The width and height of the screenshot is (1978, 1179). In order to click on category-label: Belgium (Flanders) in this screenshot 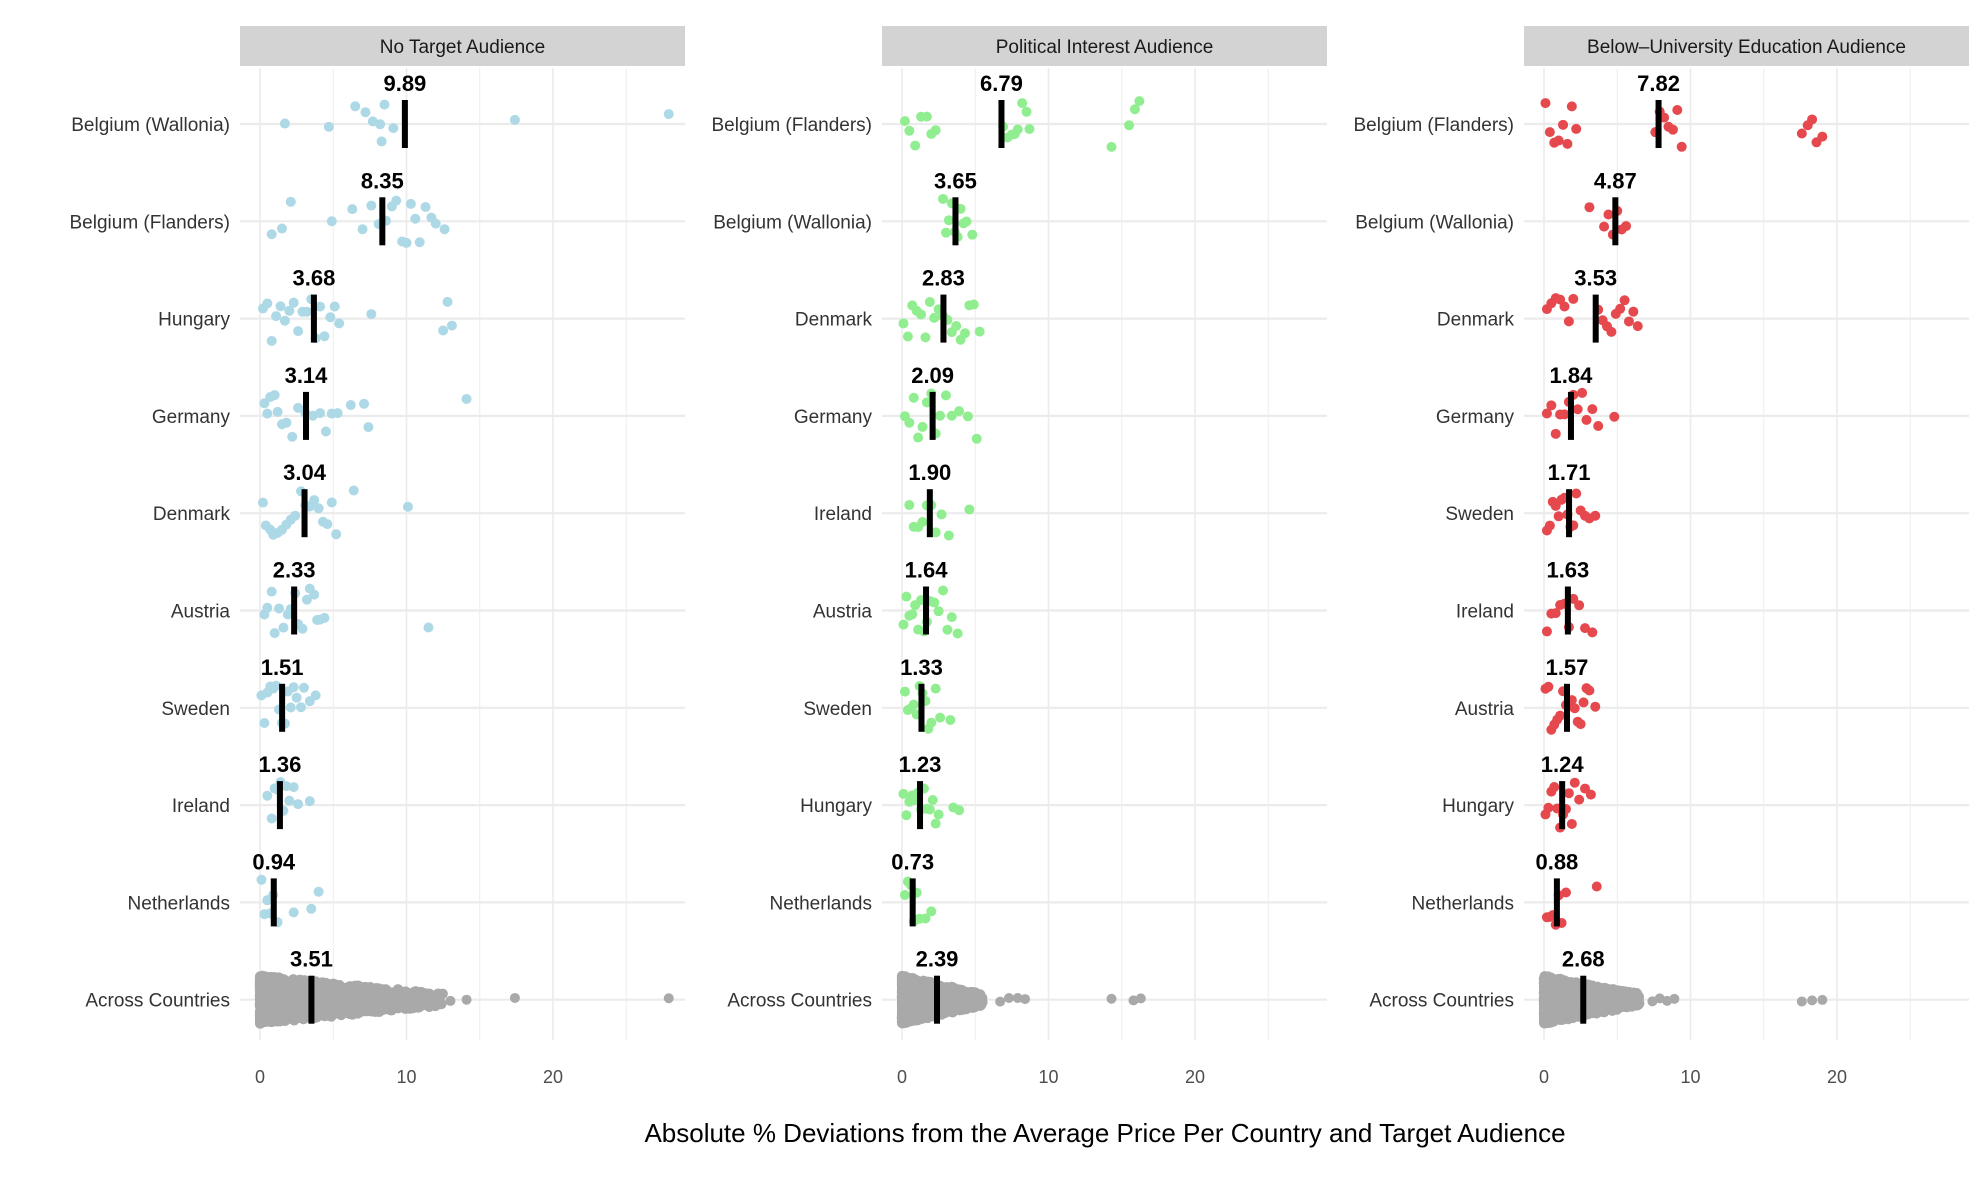, I will do `click(792, 125)`.